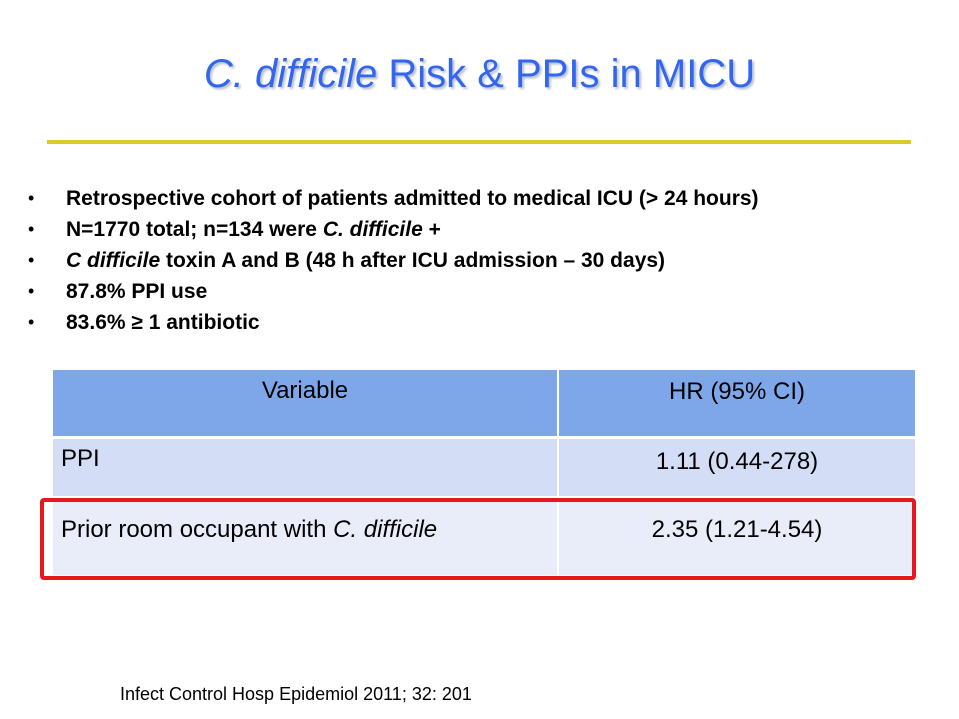 The image size is (959, 719). I want to click on title-divider, so click(479, 142).